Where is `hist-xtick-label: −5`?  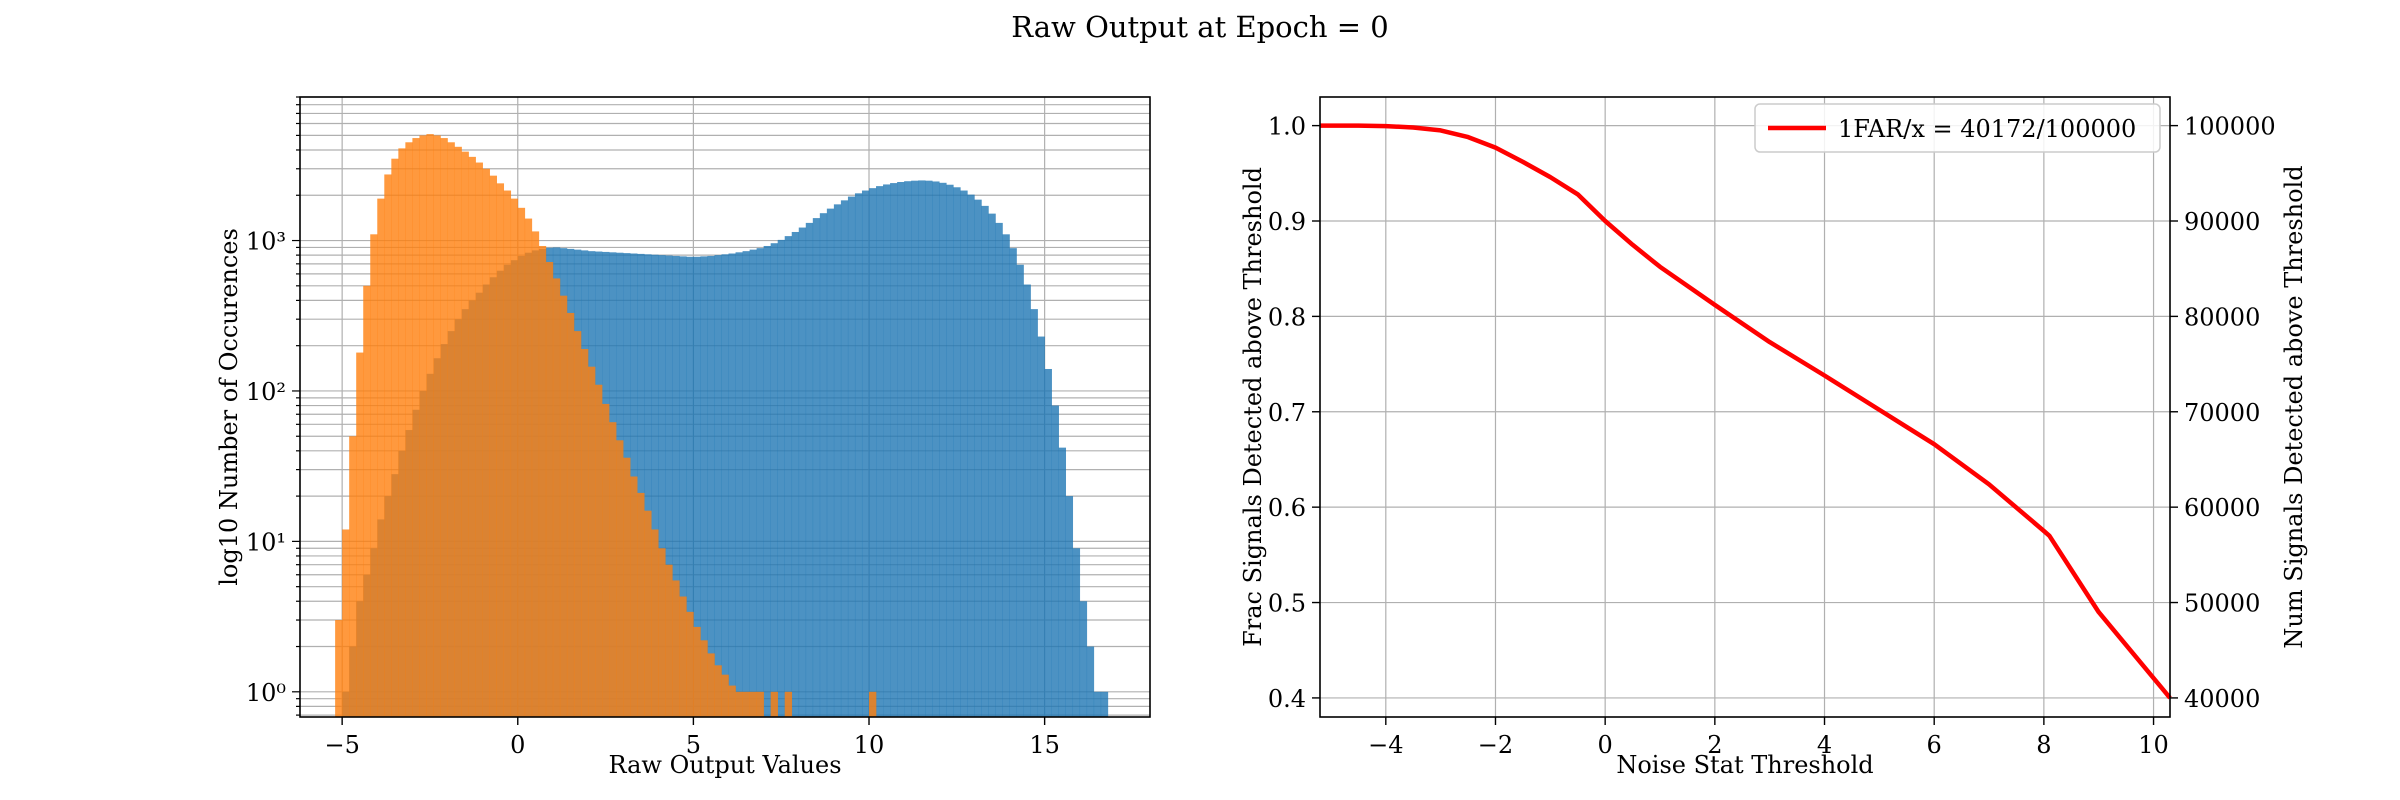
hist-xtick-label: −5 is located at coordinates (341, 745).